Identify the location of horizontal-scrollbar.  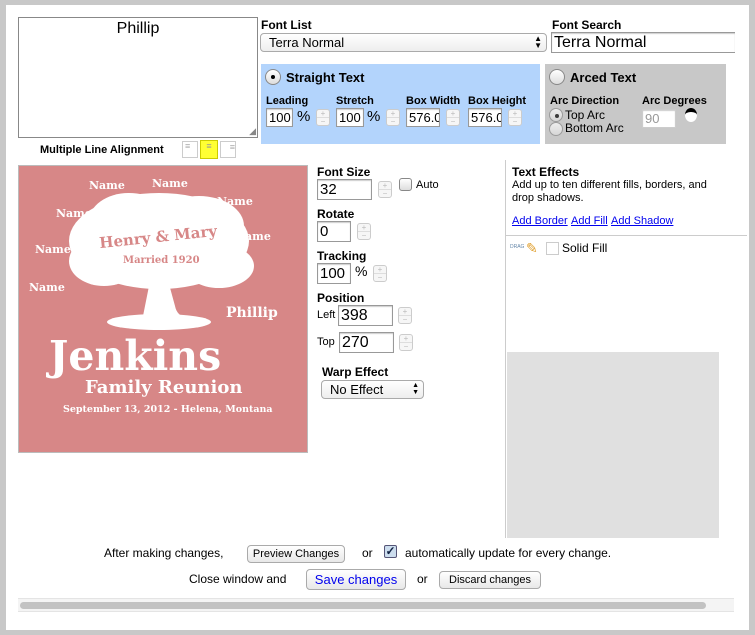
(376, 605).